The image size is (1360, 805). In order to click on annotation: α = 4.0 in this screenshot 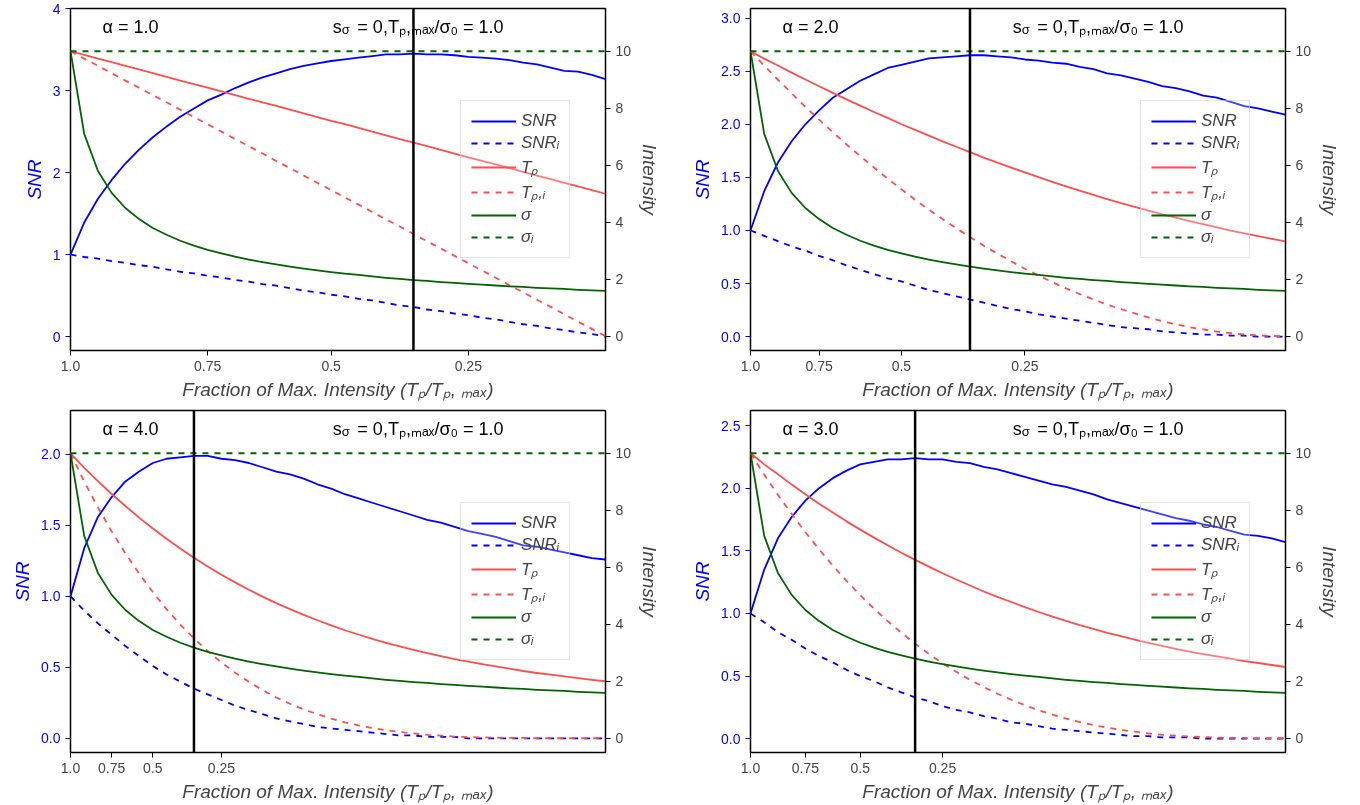, I will do `click(130, 428)`.